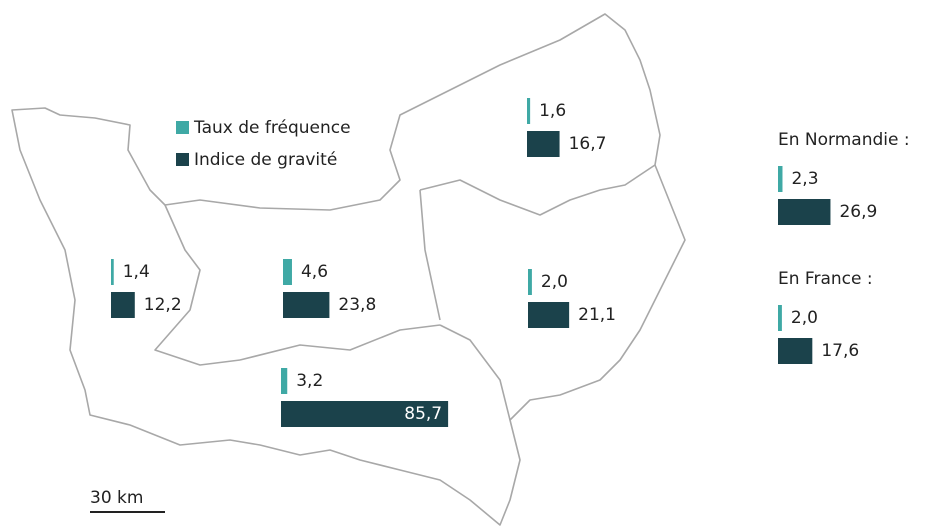 This screenshot has height=532, width=939. I want to click on frequency-label: 1,4, so click(136, 272).